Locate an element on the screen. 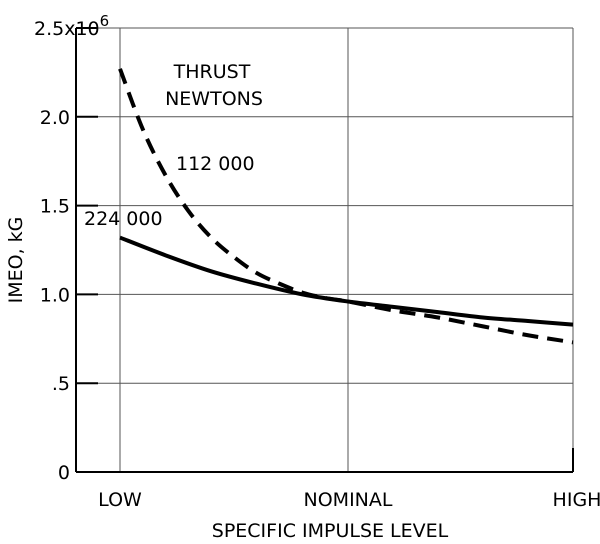 The width and height of the screenshot is (600, 544). series-label-112000: 112 000 is located at coordinates (215, 164).